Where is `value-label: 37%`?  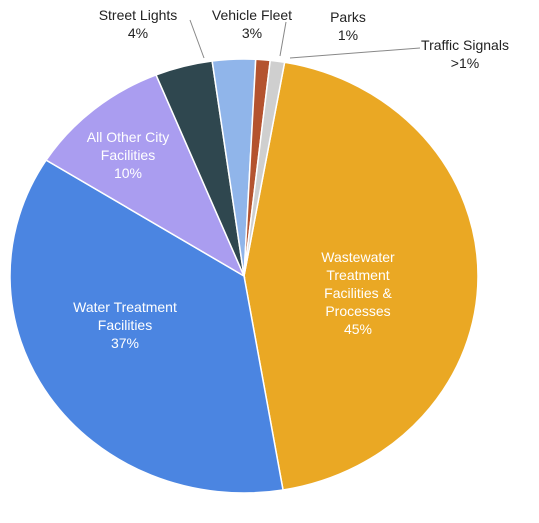 value-label: 37% is located at coordinates (125, 343).